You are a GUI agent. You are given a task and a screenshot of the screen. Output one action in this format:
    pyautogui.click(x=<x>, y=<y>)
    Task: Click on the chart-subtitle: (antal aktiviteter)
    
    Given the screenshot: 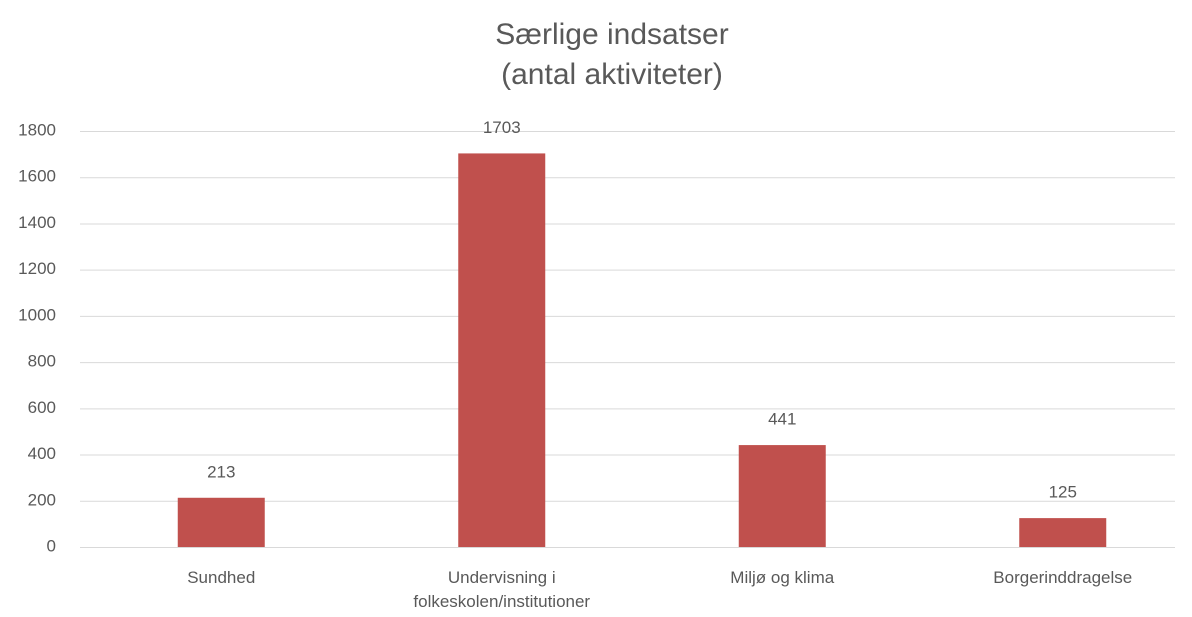 What is the action you would take?
    pyautogui.click(x=612, y=74)
    